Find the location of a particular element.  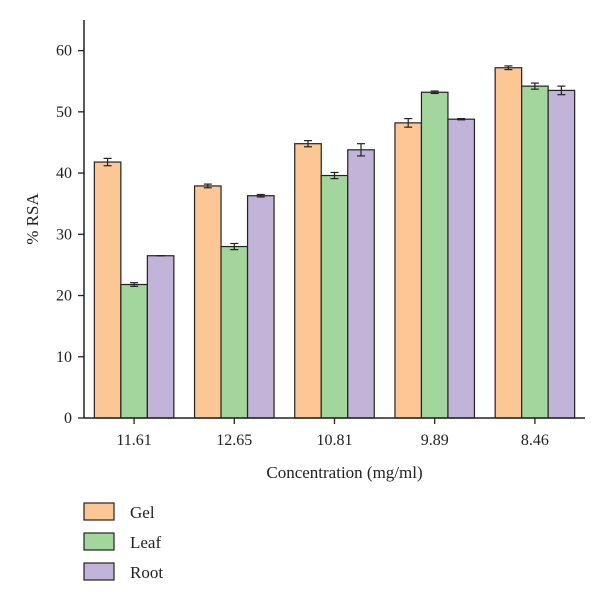

x-axis-ticks: 11.61 12.65 10.81 9.89 8.46 is located at coordinates (332, 433).